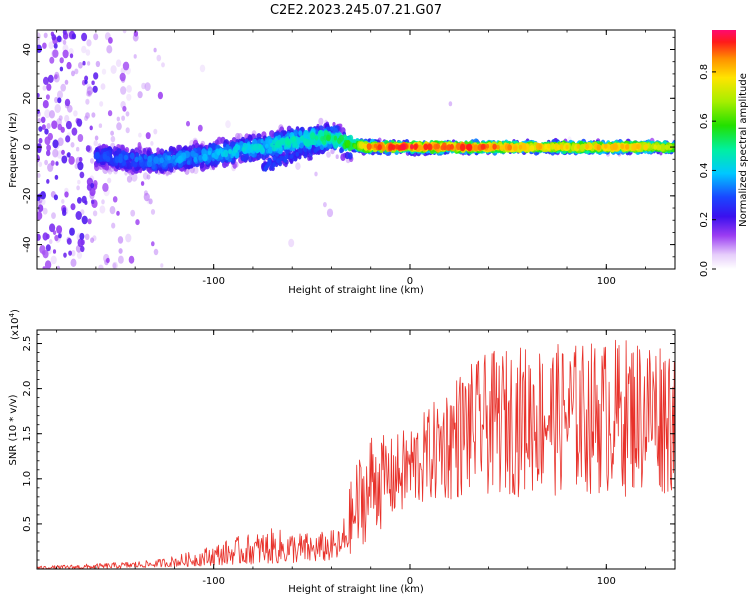 The image size is (750, 600). What do you see at coordinates (704, 121) in the screenshot?
I see `colorbar-tick-label: 0.6` at bounding box center [704, 121].